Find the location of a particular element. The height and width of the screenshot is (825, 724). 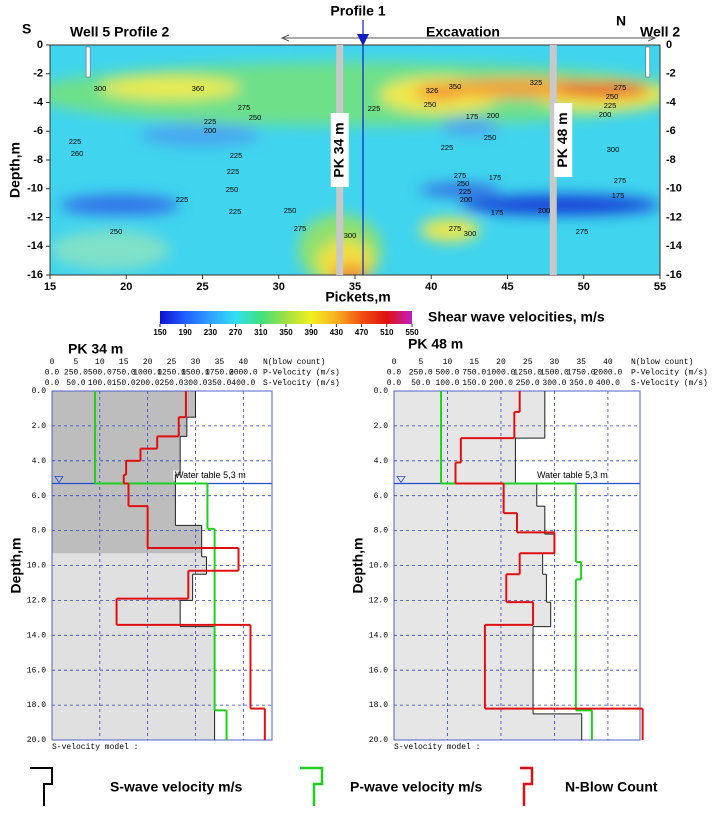

y-tick-label: -8 is located at coordinates (671, 160).